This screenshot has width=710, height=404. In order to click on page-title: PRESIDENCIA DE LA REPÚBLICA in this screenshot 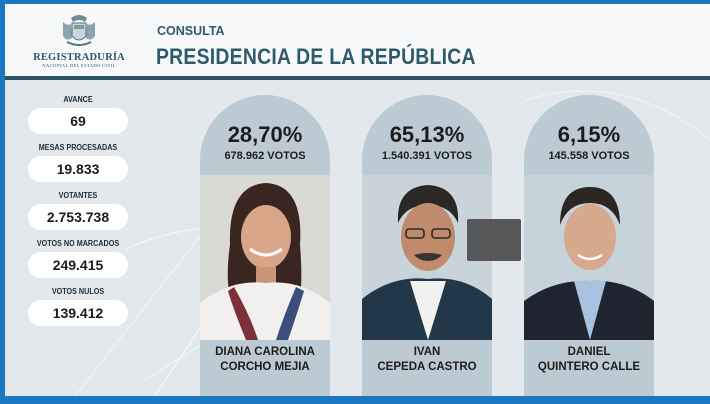, I will do `click(316, 56)`.